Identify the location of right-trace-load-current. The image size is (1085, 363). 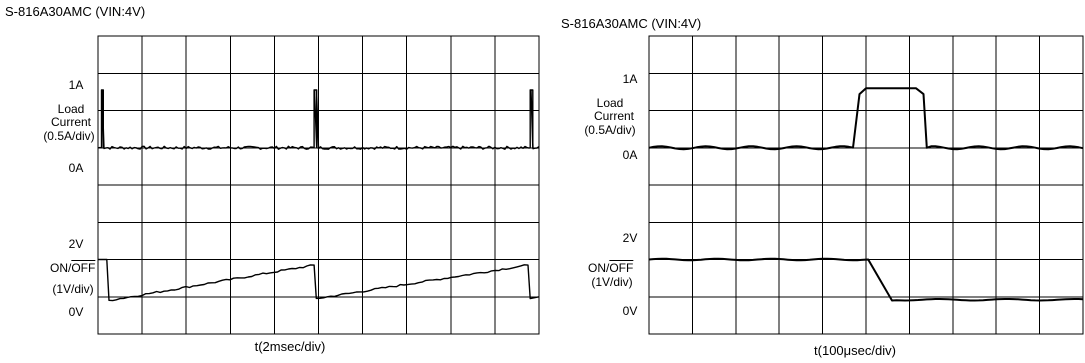
(866, 119).